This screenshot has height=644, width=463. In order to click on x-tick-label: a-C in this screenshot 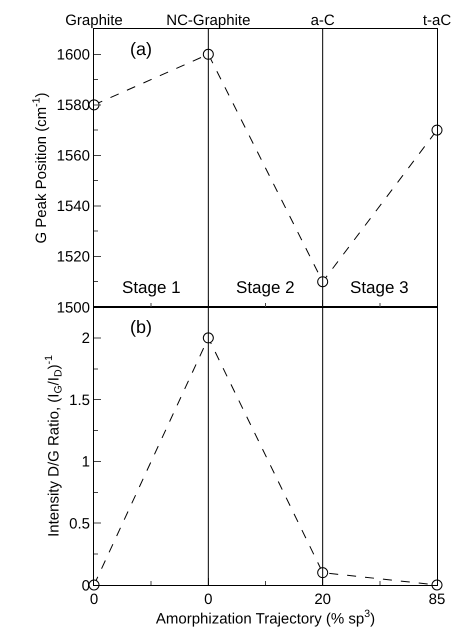, I will do `click(322, 20)`.